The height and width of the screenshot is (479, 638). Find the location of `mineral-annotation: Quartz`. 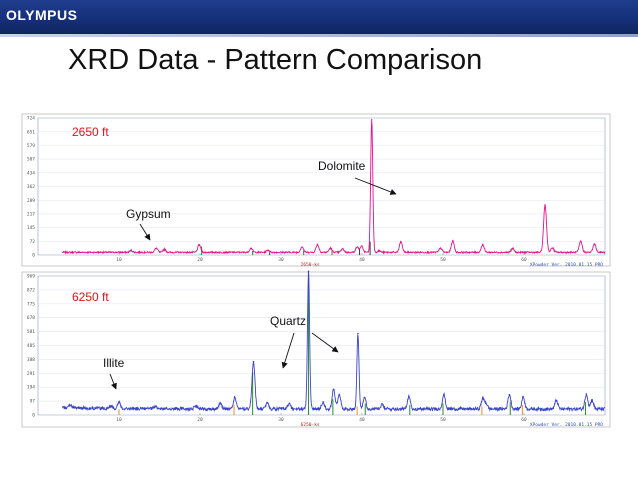

mineral-annotation: Quartz is located at coordinates (288, 321).